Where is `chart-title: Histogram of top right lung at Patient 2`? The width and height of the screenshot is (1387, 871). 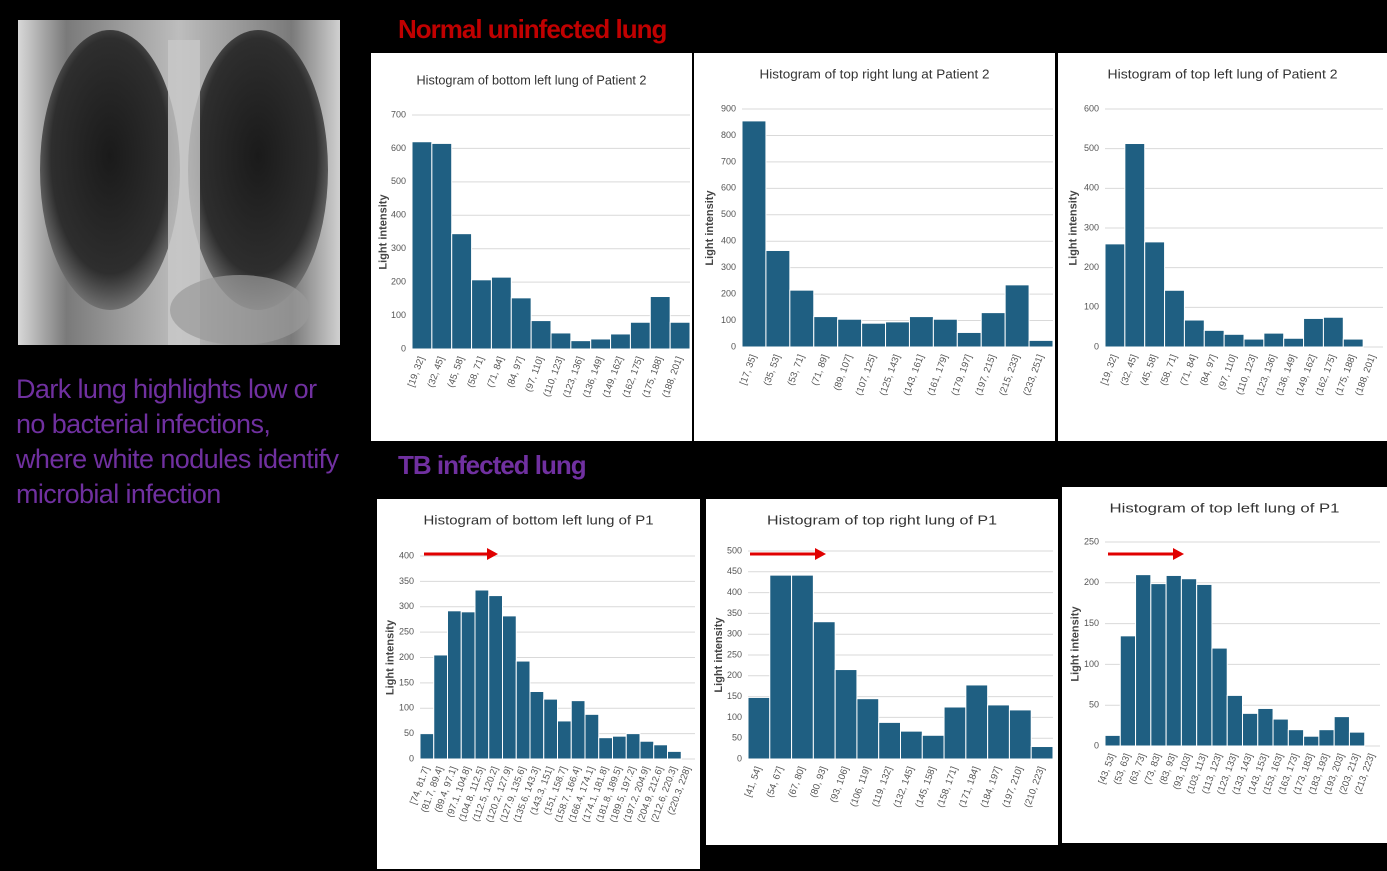 chart-title: Histogram of top right lung at Patient 2 is located at coordinates (875, 73).